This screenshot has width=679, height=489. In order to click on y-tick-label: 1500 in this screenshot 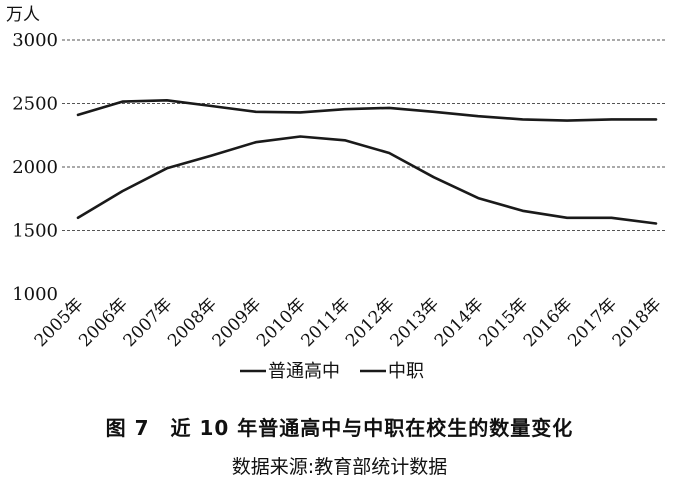, I will do `click(35, 231)`.